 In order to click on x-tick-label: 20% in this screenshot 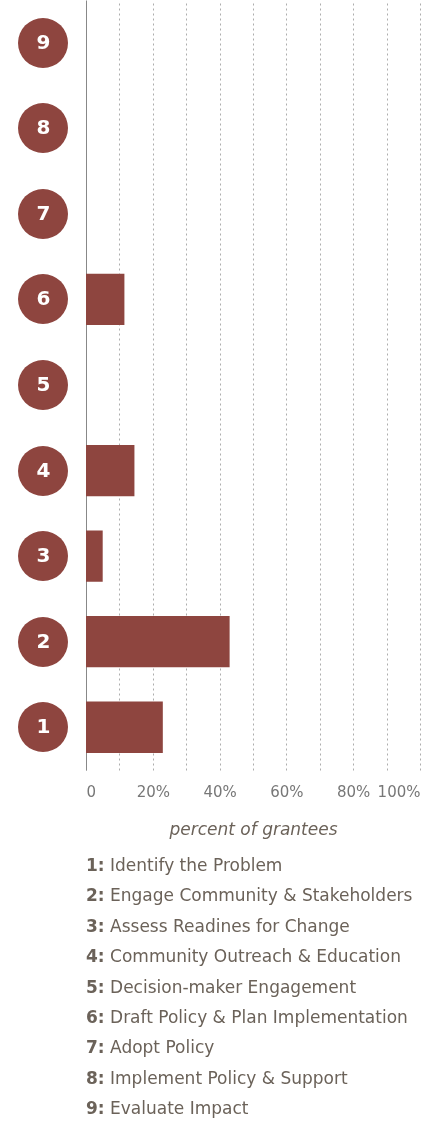, I will do `click(153, 791)`.